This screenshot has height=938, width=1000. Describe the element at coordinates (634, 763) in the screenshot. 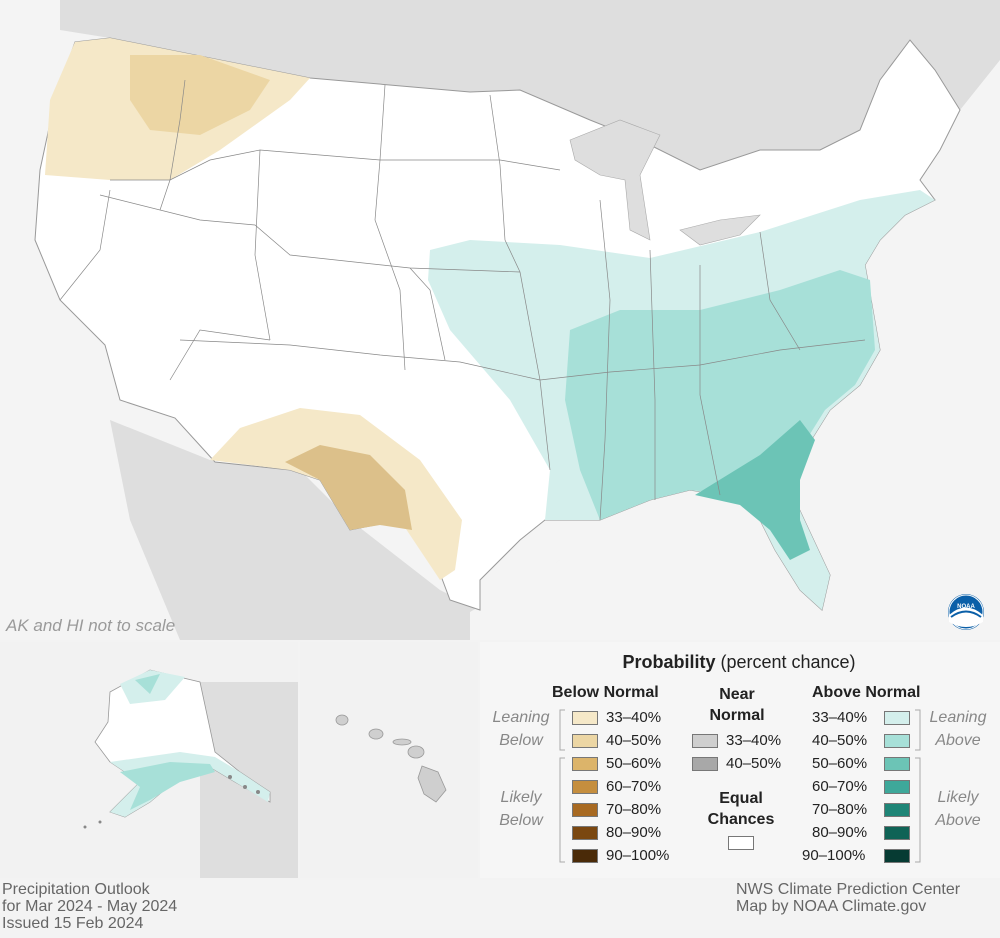

I see `below-label-2: 50–60%` at that location.